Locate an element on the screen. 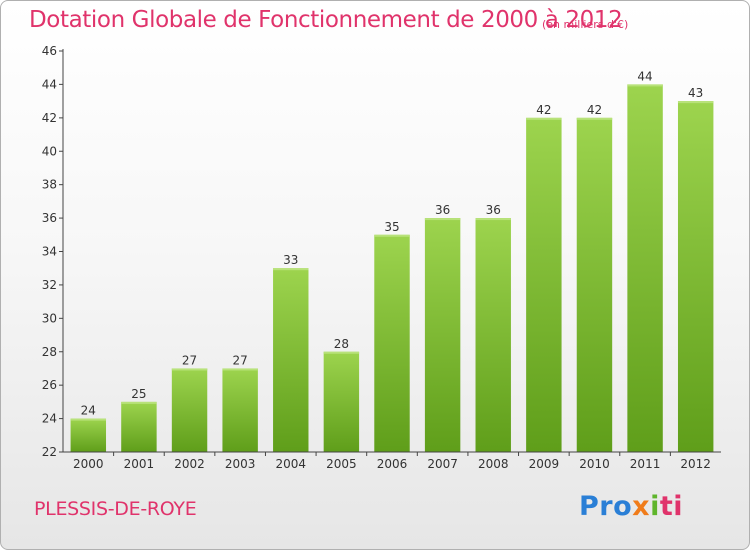 The height and width of the screenshot is (550, 750). y-tick-label: 30 is located at coordinates (49, 318).